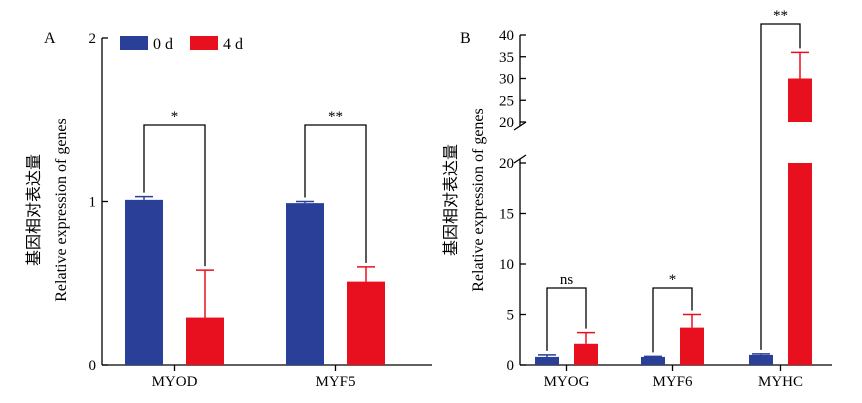 The width and height of the screenshot is (862, 403). Describe the element at coordinates (175, 117) in the screenshot. I see `sig-MYOD-significance: *` at that location.